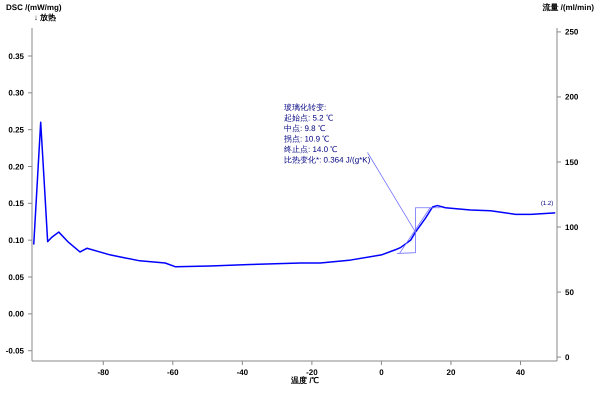  I want to click on y2-tick-label: 100, so click(572, 227).